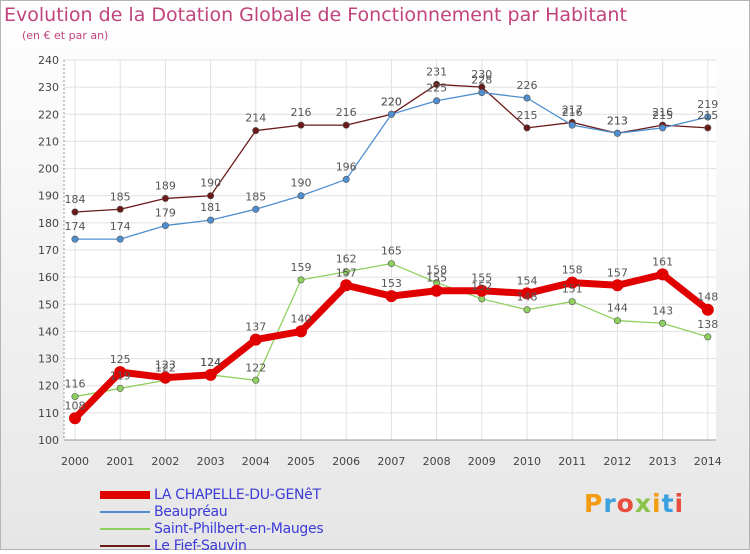  What do you see at coordinates (48, 141) in the screenshot?
I see `y-tick-label: 210` at bounding box center [48, 141].